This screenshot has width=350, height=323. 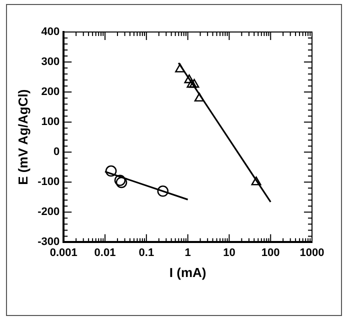 What do you see at coordinates (49, 212) in the screenshot?
I see `y-tick-label: -200` at bounding box center [49, 212].